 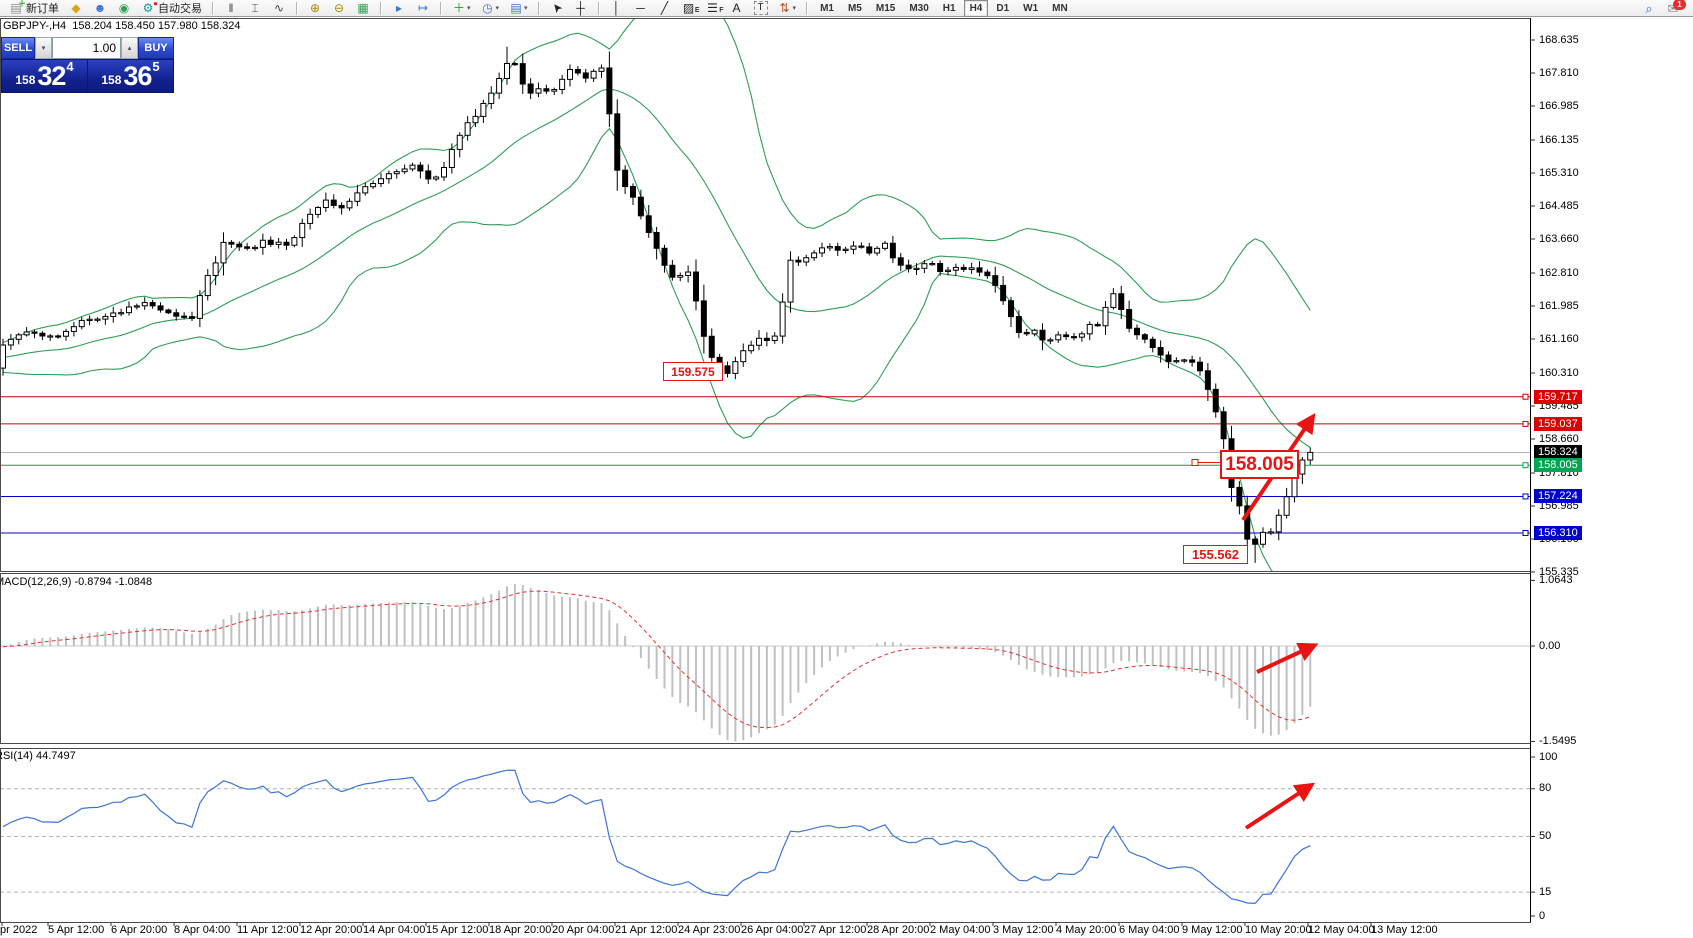 I want to click on timeframe-d1: D1, so click(x=1003, y=8).